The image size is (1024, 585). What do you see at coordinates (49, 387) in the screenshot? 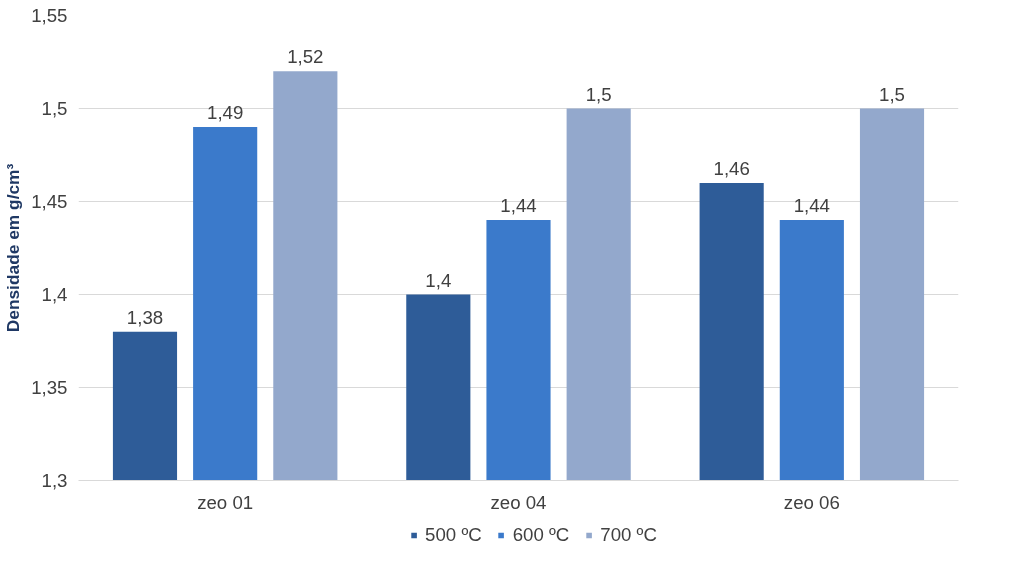
I see `y-tick-label: 1,35` at bounding box center [49, 387].